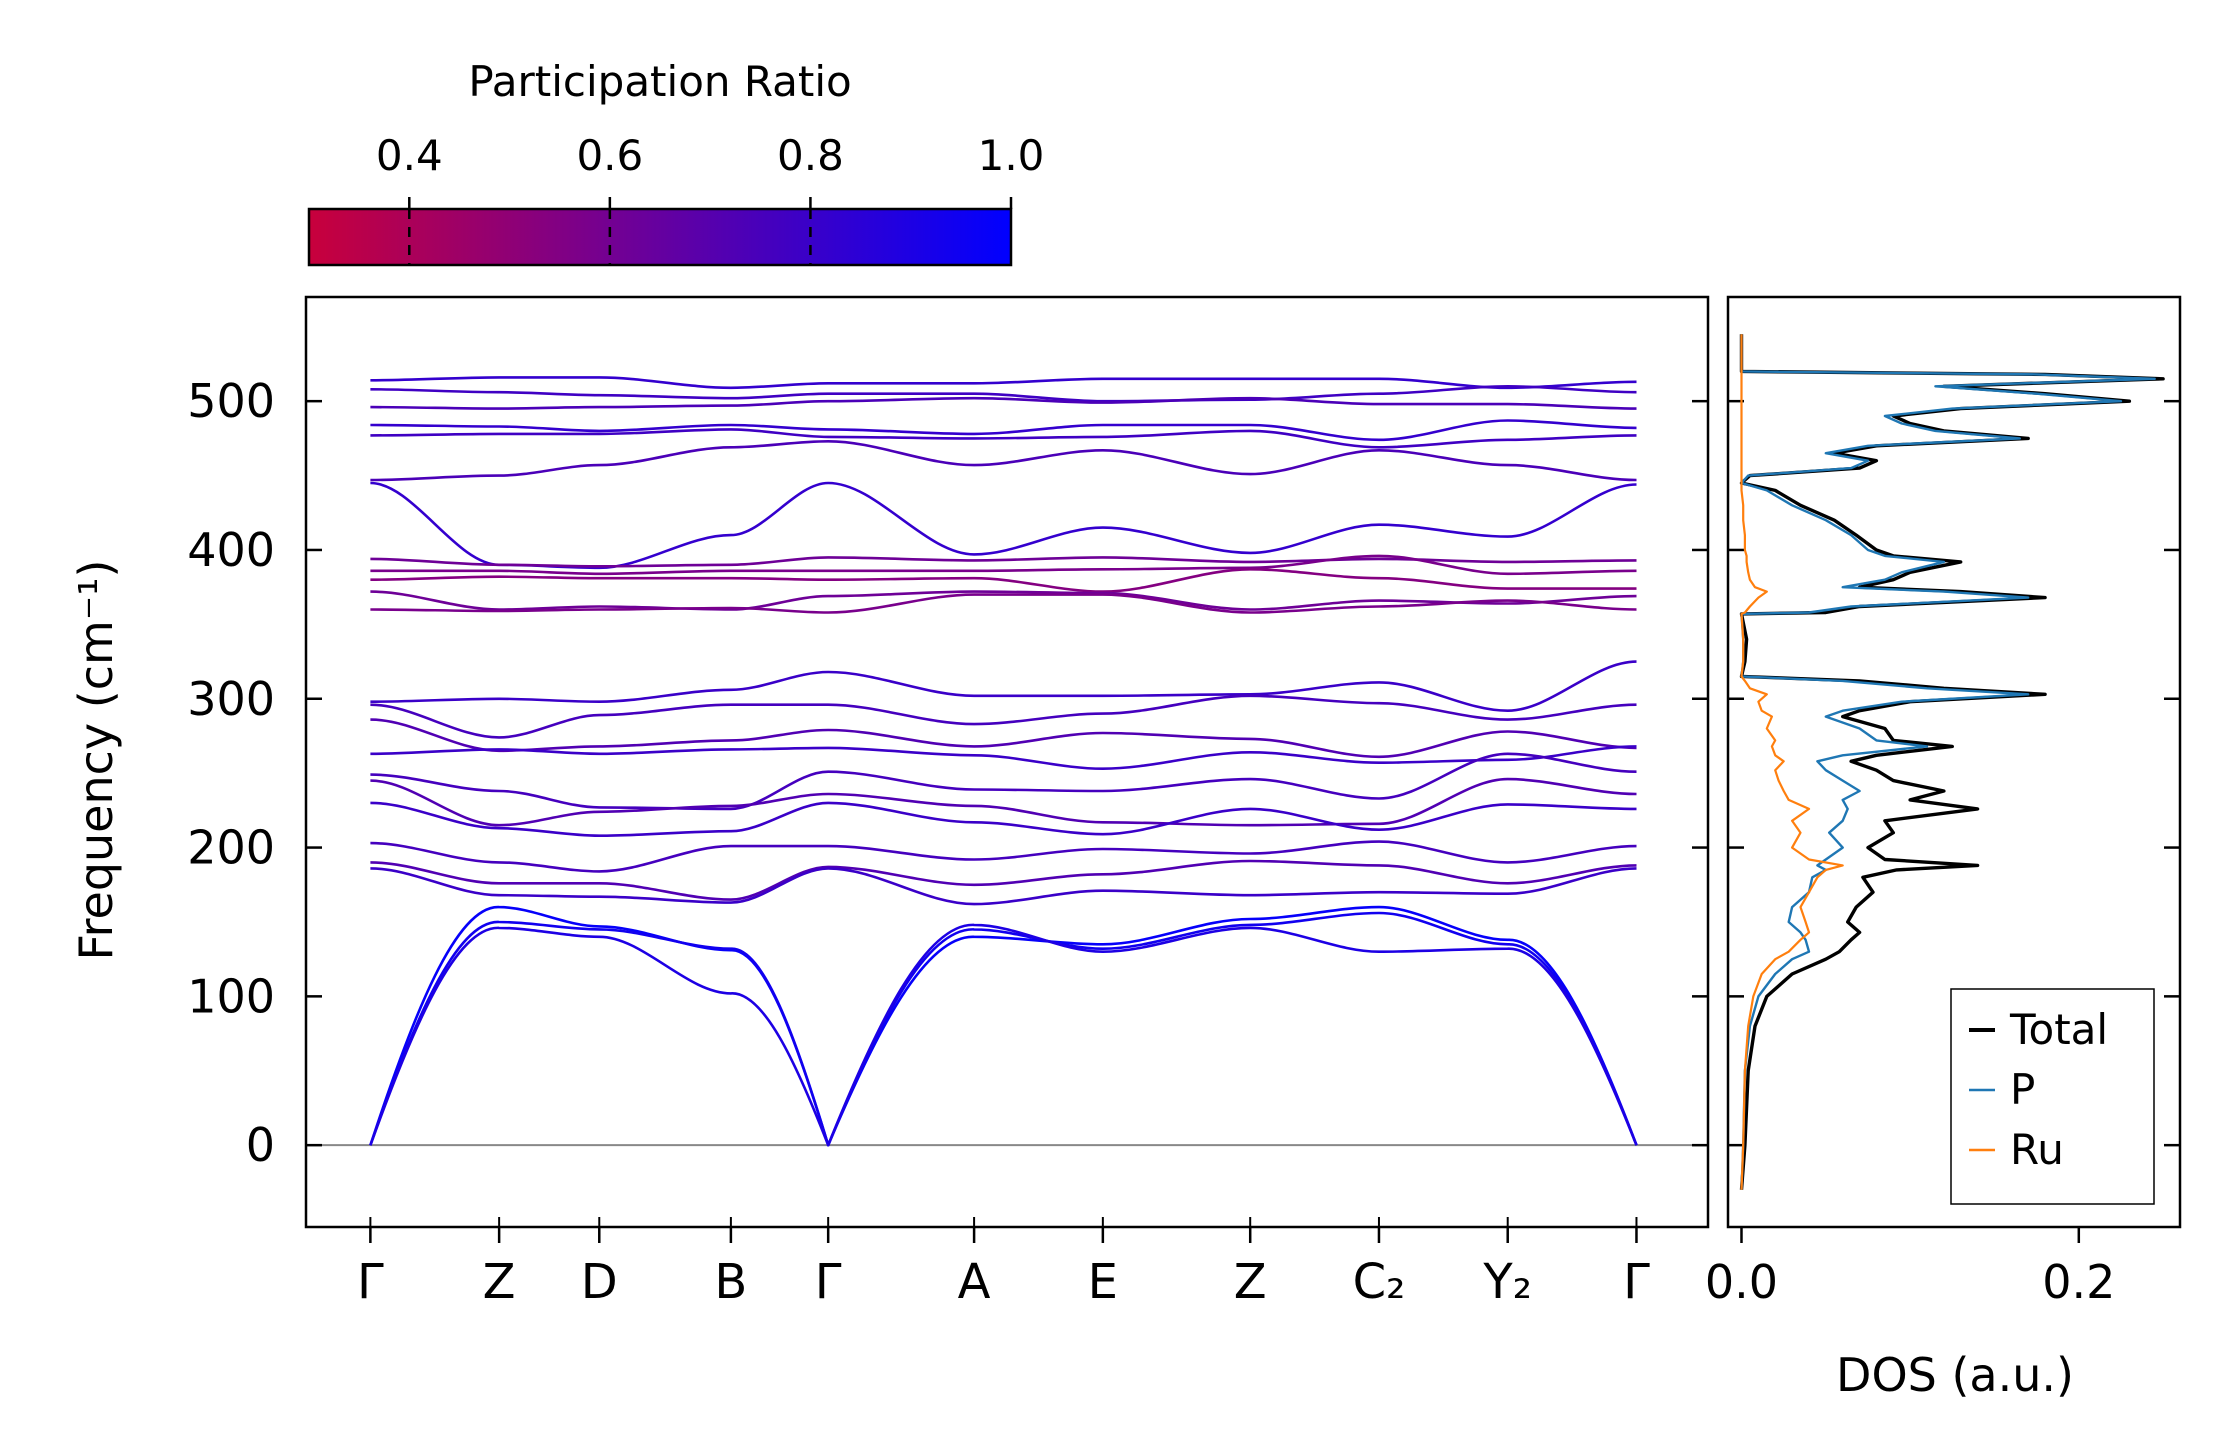 This screenshot has width=2222, height=1455. Describe the element at coordinates (231, 550) in the screenshot. I see `y-tick-label: 400` at that location.